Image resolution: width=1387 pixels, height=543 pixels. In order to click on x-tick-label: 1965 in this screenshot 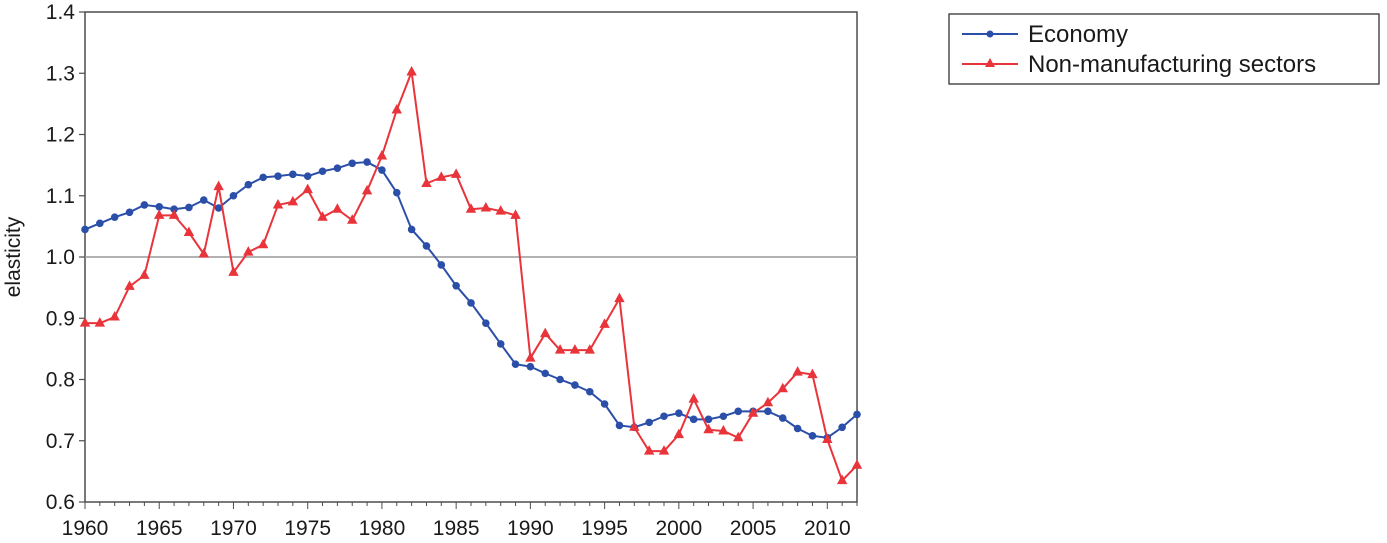, I will do `click(159, 528)`.